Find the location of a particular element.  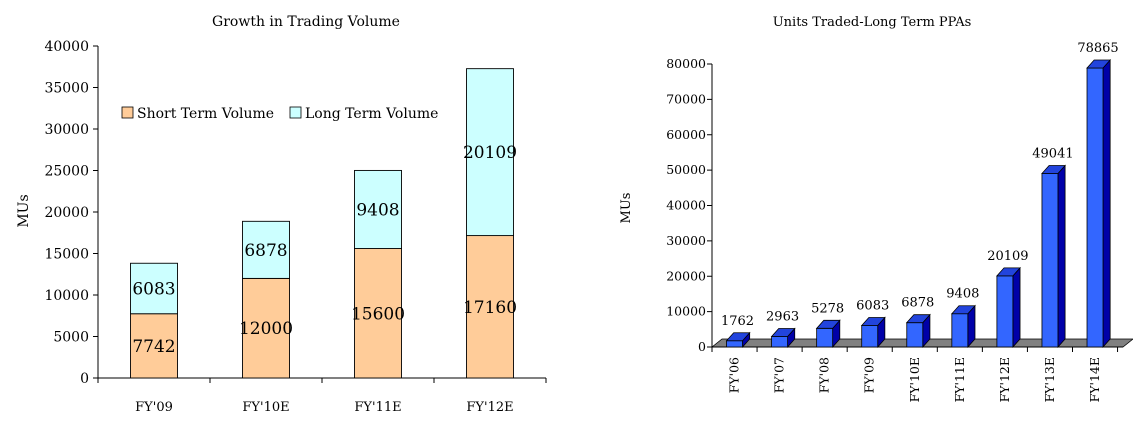

chart2-x-tick-label: FY'11E is located at coordinates (959, 379).